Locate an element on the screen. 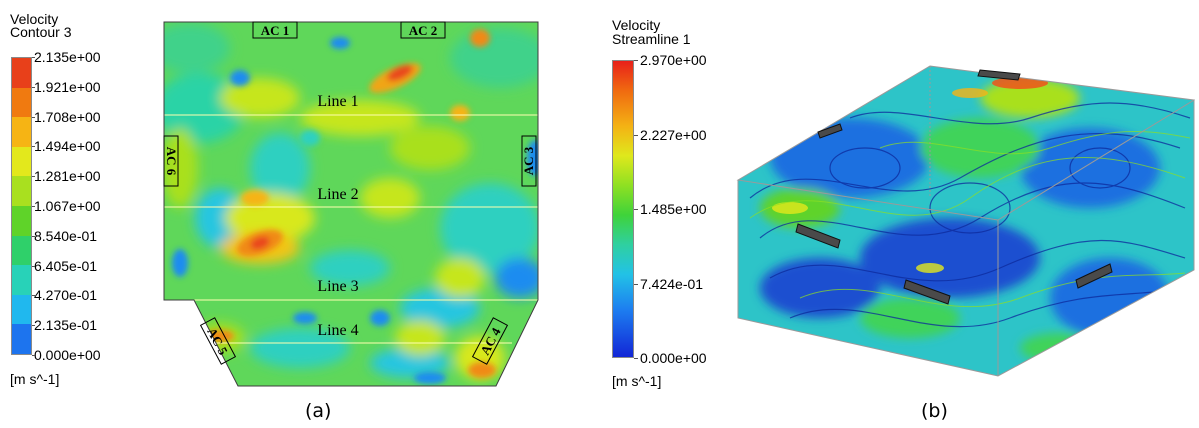 The width and height of the screenshot is (1199, 428). legend-b-tick-label: 7.424e-01 is located at coordinates (672, 283).